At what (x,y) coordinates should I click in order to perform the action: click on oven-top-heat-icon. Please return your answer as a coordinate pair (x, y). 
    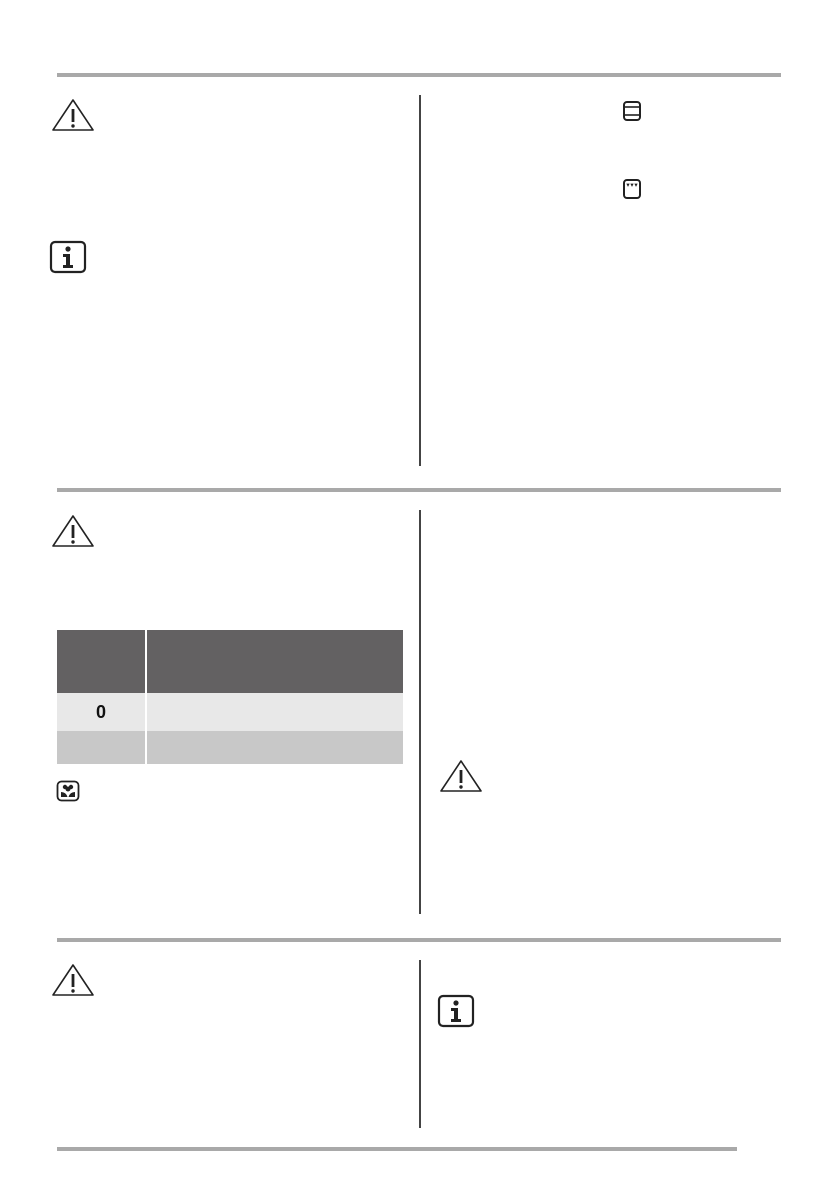
    Looking at the image, I should click on (632, 189).